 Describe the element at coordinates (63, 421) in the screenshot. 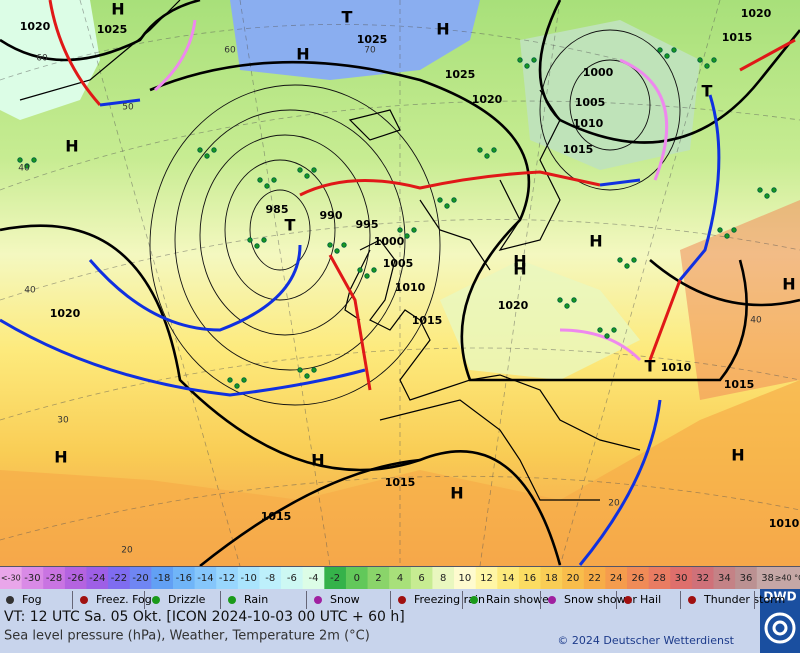

I see `grid-label: 30` at that location.